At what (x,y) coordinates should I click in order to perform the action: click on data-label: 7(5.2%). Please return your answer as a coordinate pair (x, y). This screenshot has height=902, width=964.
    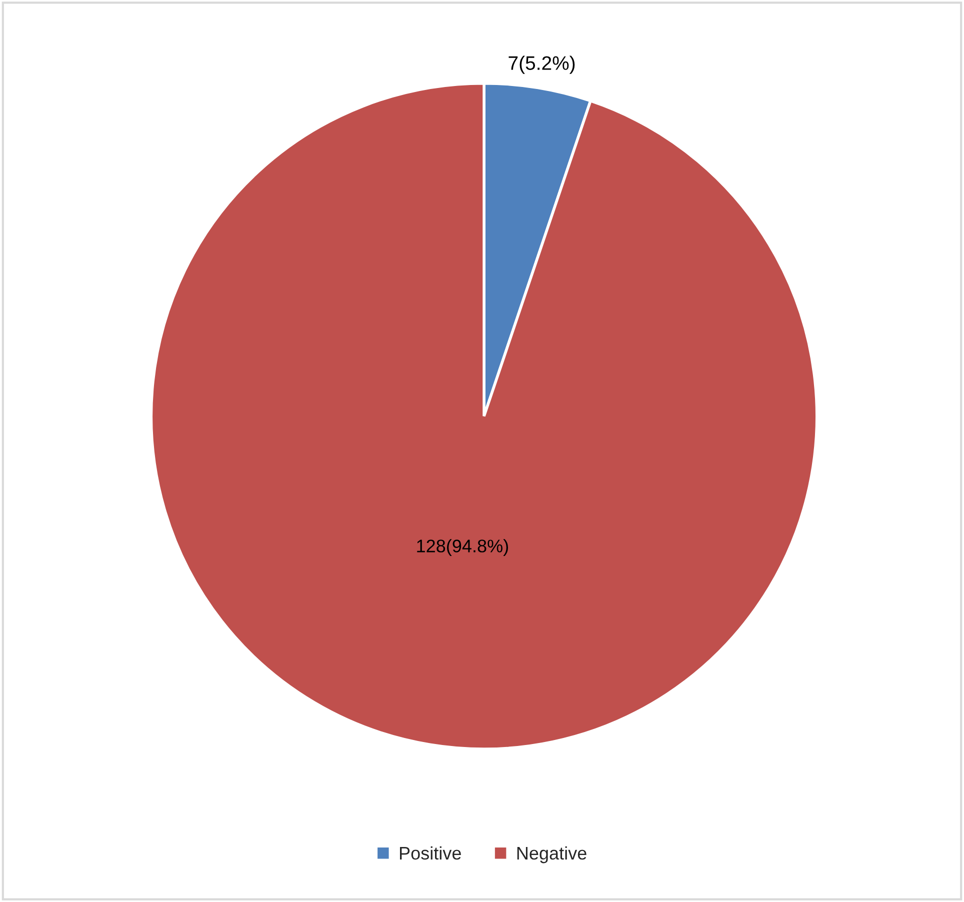
    Looking at the image, I should click on (541, 65).